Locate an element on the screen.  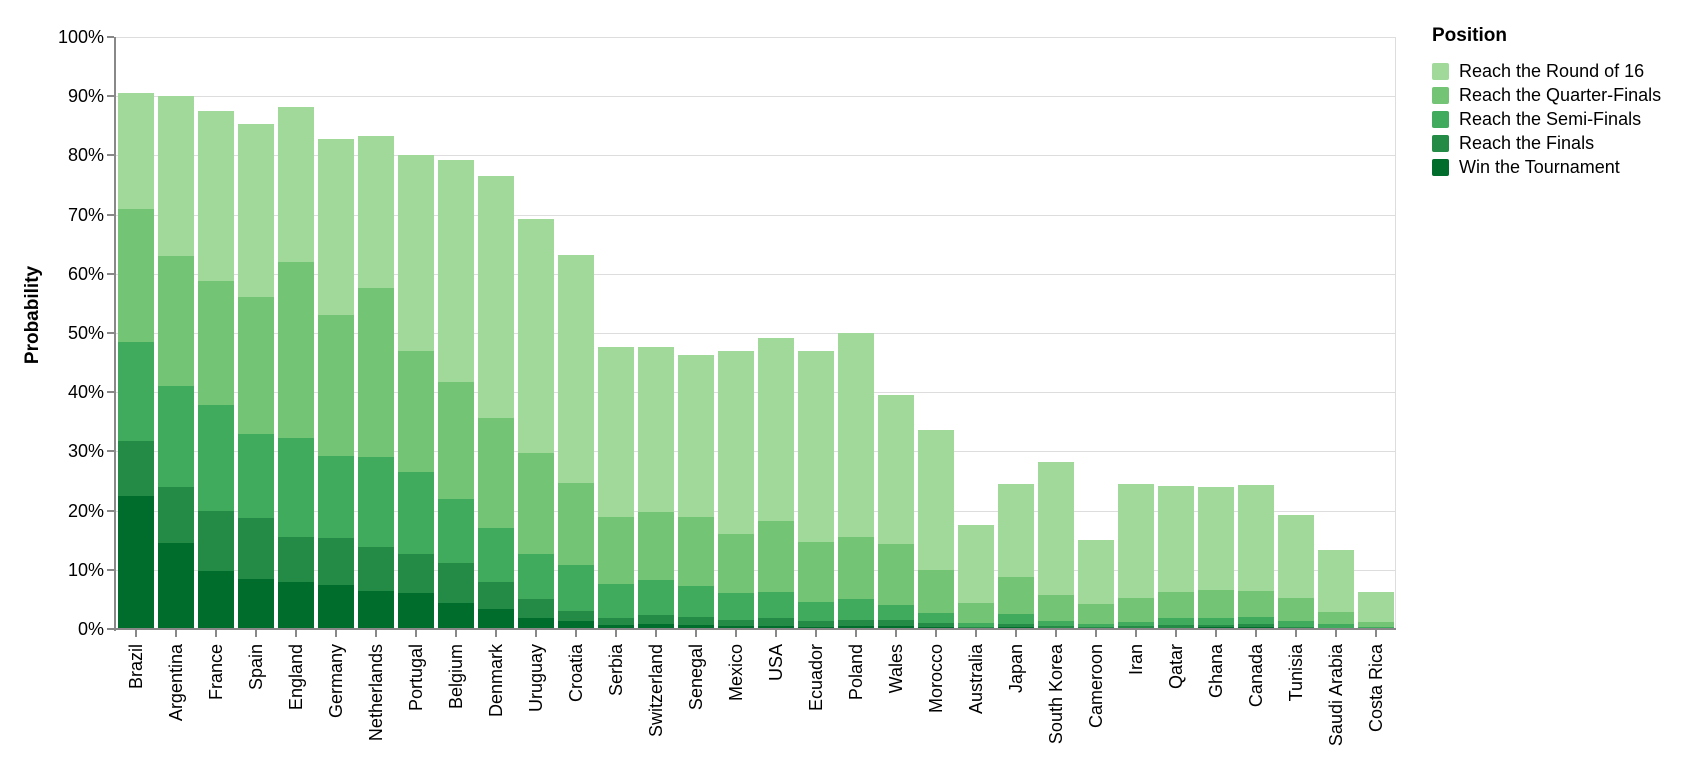
bar-south-korea-reach-the-semi-finals is located at coordinates (1056, 625).